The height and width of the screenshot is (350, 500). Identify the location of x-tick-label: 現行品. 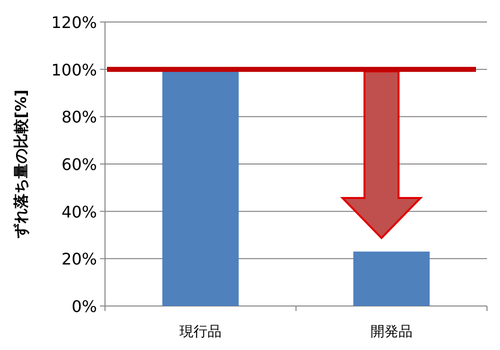
(201, 332).